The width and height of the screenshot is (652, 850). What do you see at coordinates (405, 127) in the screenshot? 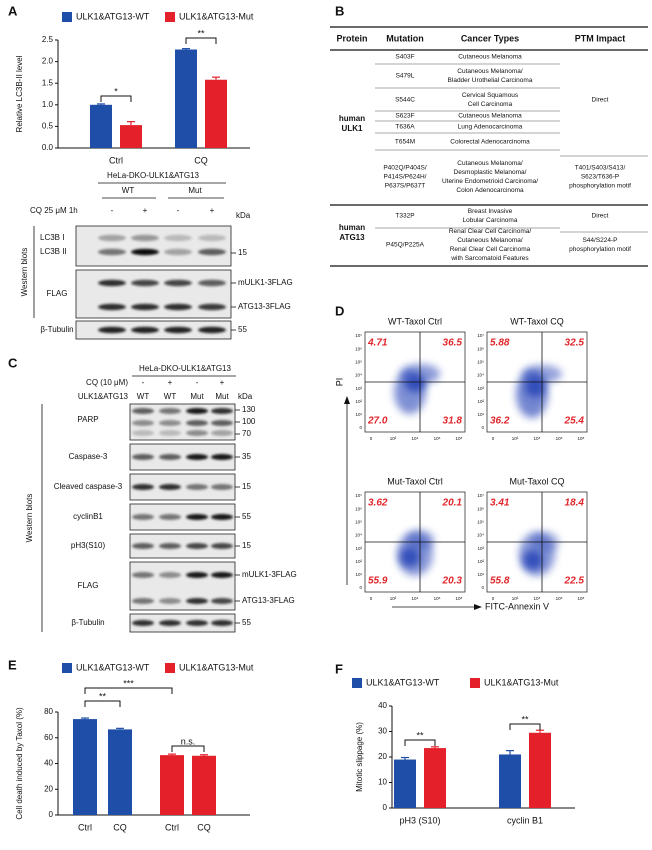
I see `table-cell: T636A` at bounding box center [405, 127].